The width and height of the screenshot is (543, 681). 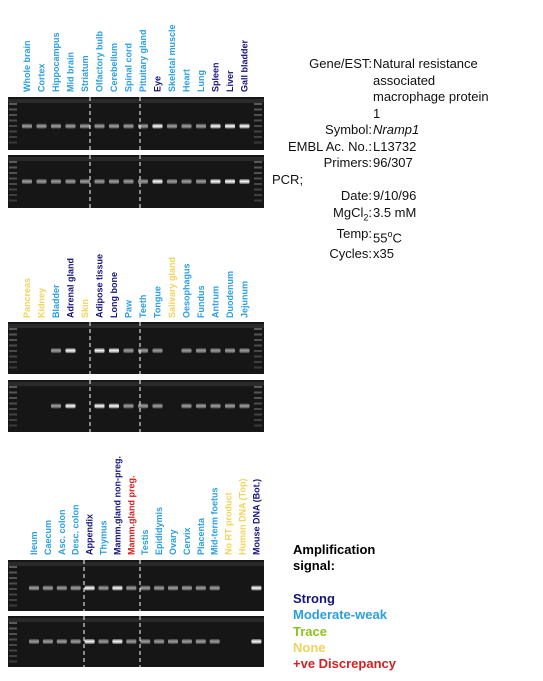 I want to click on info-row: Primers: 96/307, so click(x=379, y=163).